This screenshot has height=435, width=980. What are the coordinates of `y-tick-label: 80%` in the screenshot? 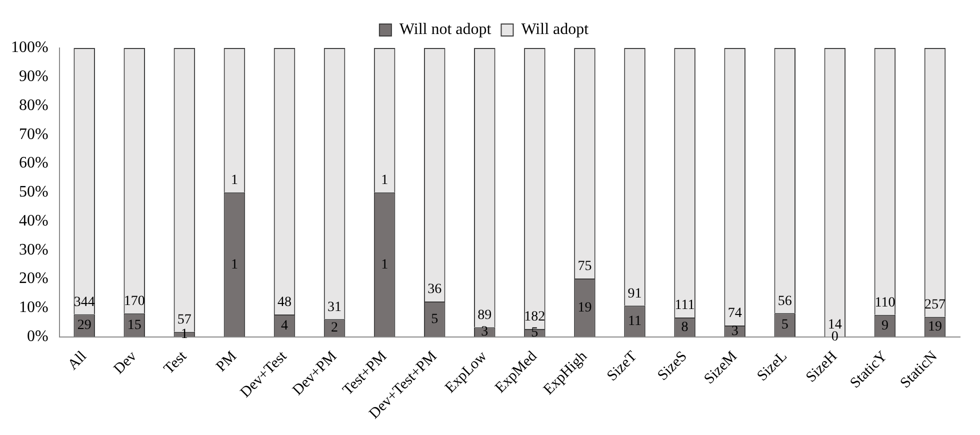 It's located at (33, 105).